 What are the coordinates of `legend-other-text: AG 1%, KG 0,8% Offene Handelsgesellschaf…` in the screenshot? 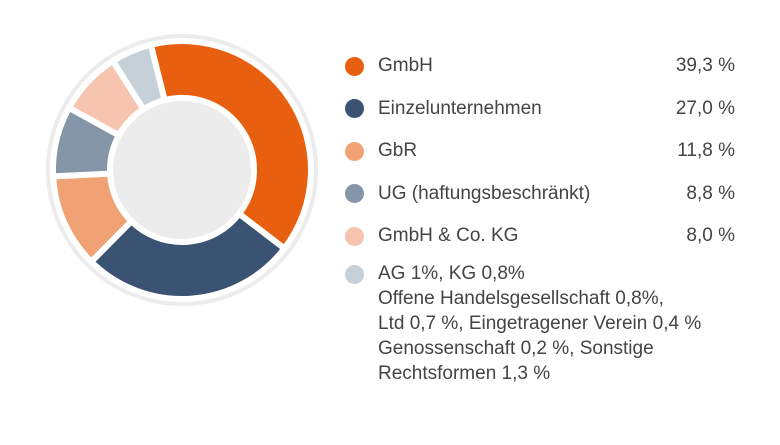 It's located at (539, 323).